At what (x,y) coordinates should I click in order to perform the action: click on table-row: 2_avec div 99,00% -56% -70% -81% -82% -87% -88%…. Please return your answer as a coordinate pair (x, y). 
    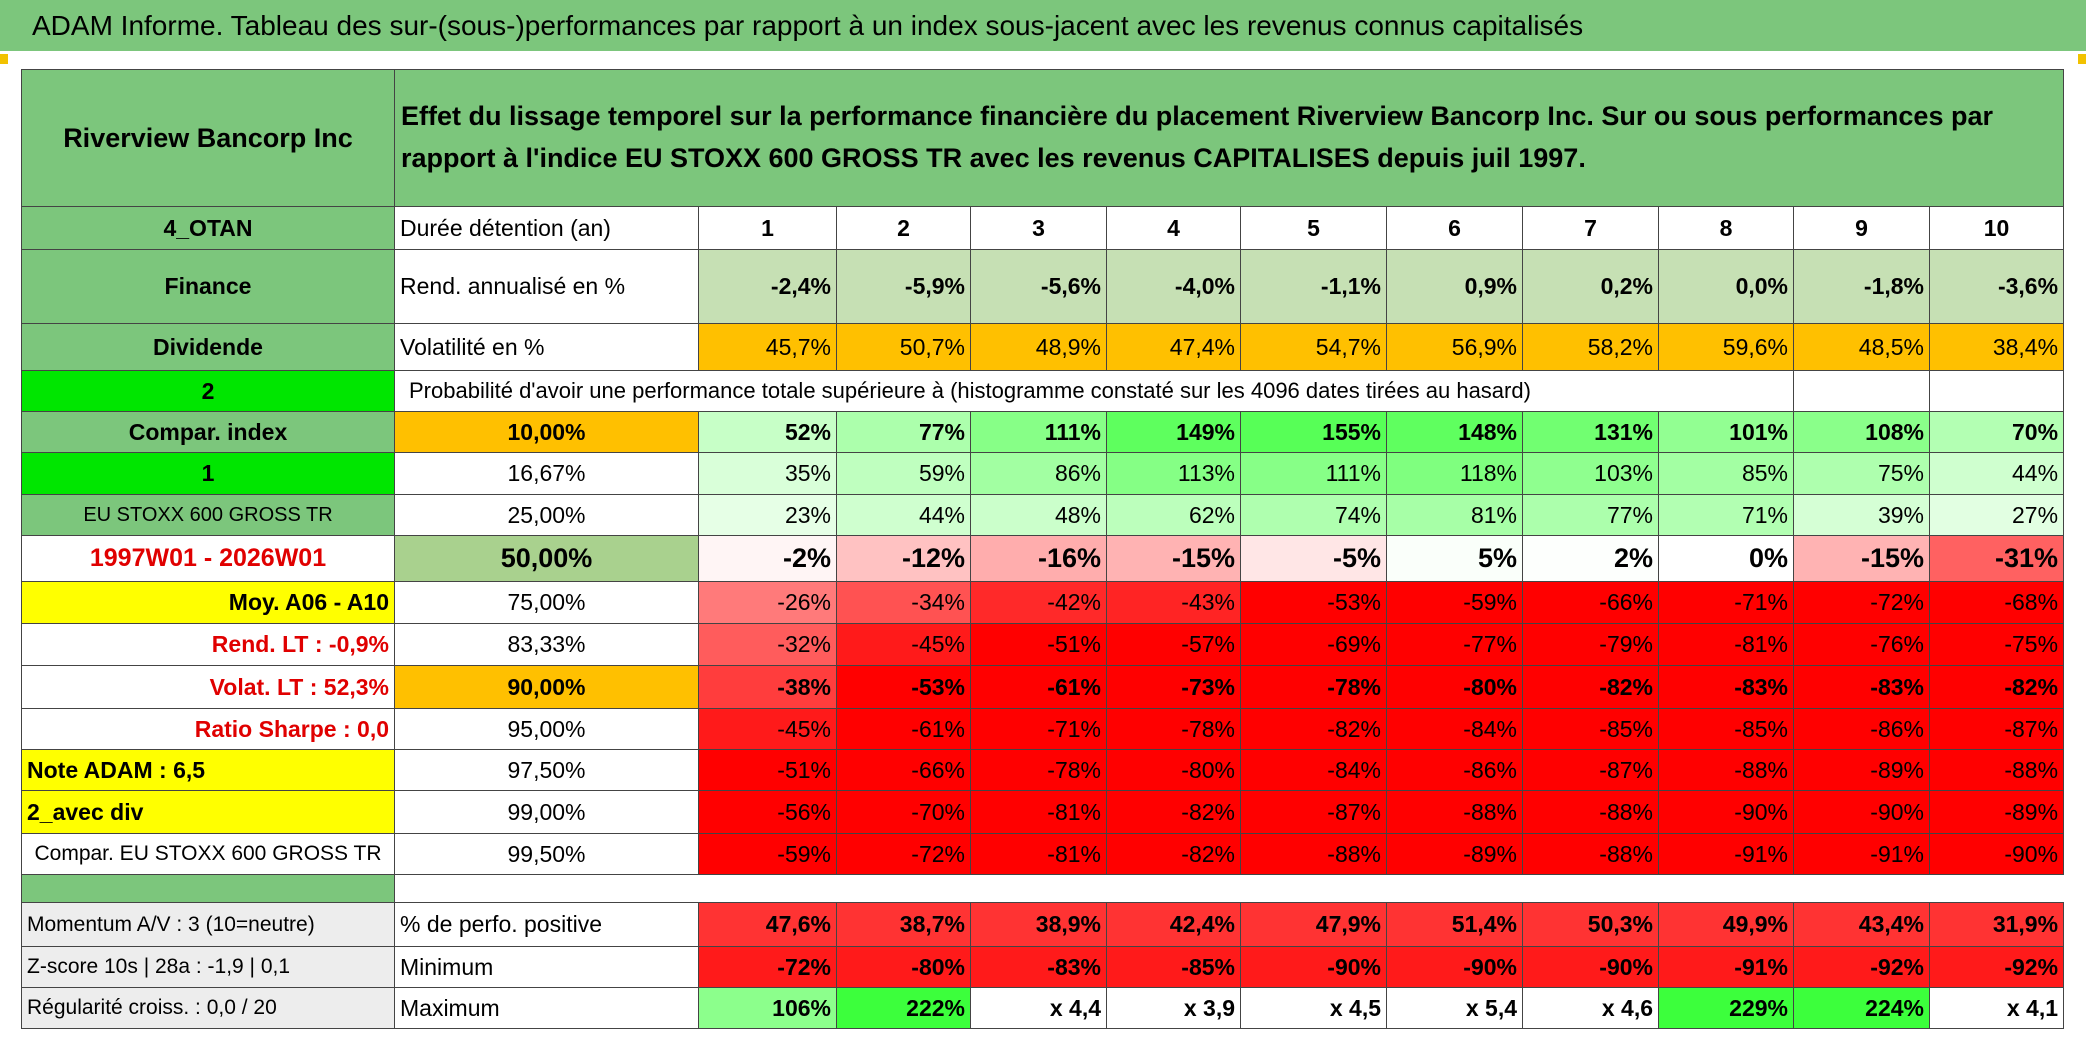
    Looking at the image, I should click on (1043, 812).